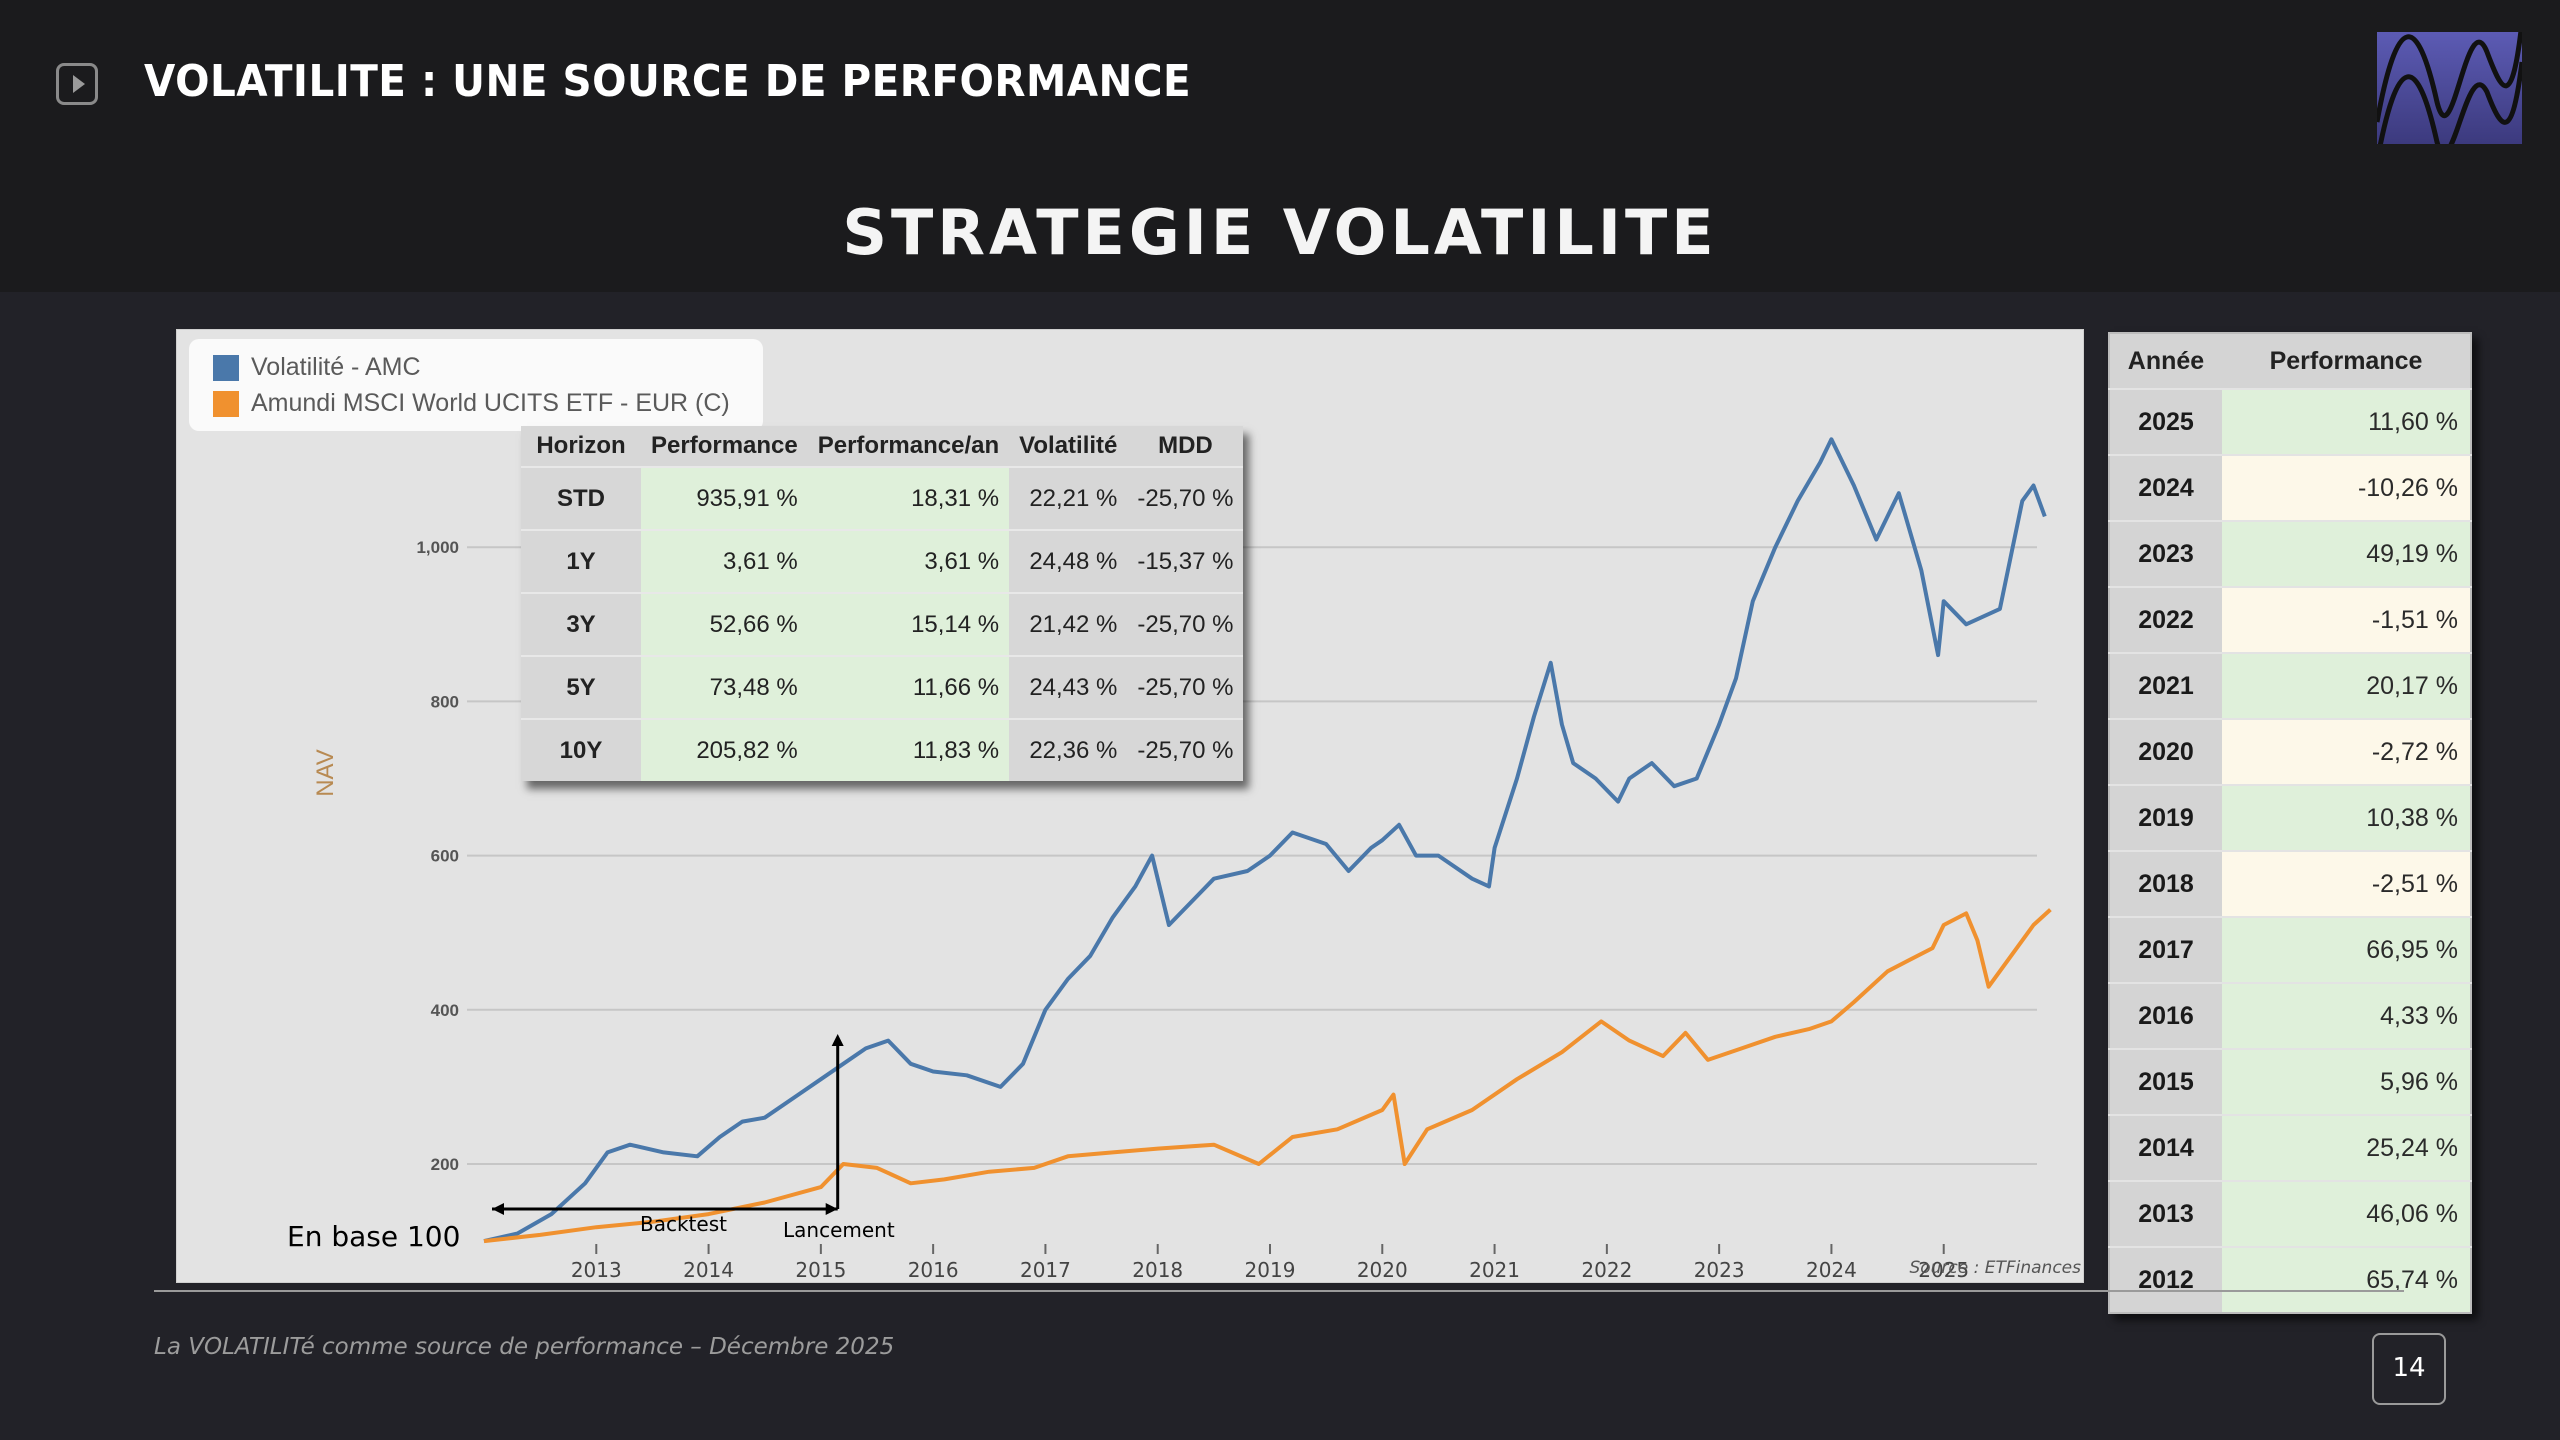 The width and height of the screenshot is (2560, 1440). I want to click on table-row: 1Y 3,61 % 3,61 % 24,48 % -15,37 %, so click(882, 561).